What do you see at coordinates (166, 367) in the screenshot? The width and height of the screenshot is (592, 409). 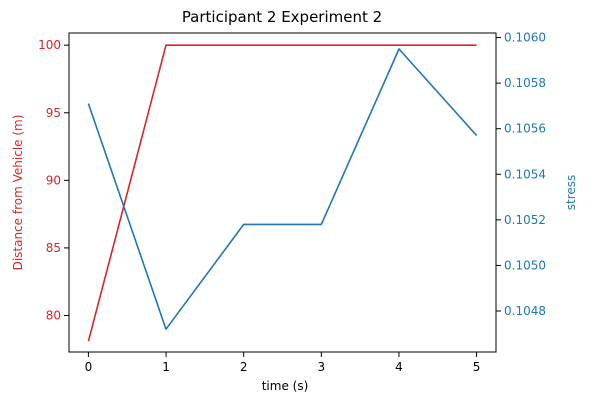 I see `x-tick-label: 1` at bounding box center [166, 367].